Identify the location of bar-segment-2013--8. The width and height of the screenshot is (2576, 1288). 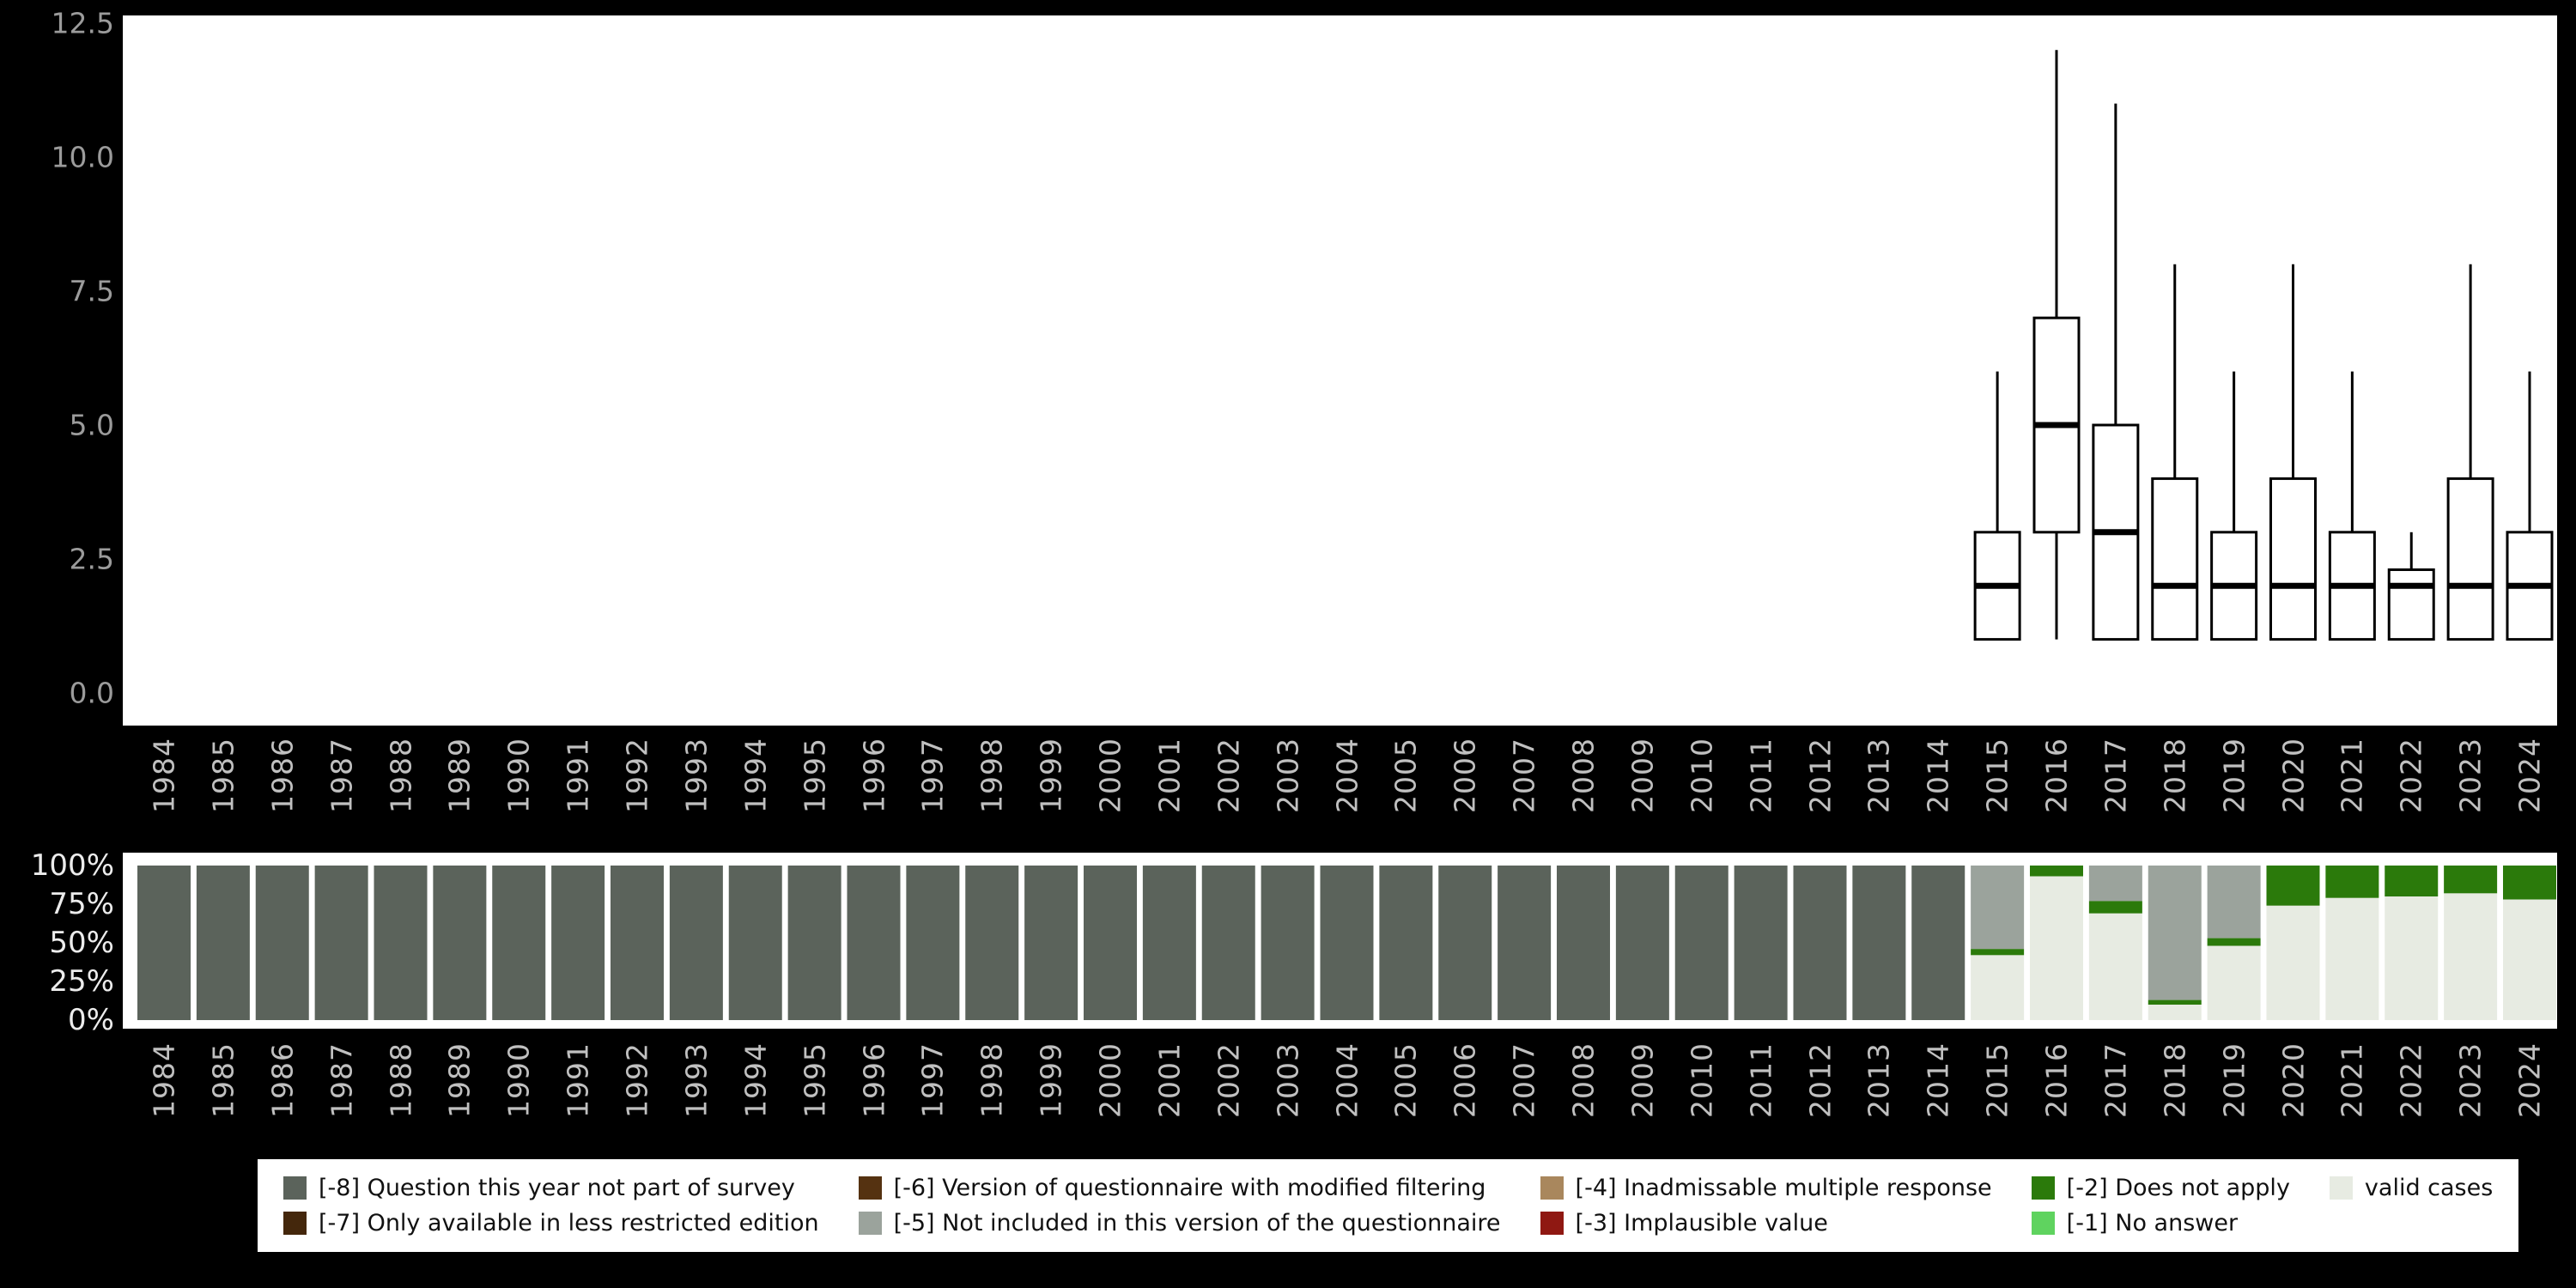
(1879, 943).